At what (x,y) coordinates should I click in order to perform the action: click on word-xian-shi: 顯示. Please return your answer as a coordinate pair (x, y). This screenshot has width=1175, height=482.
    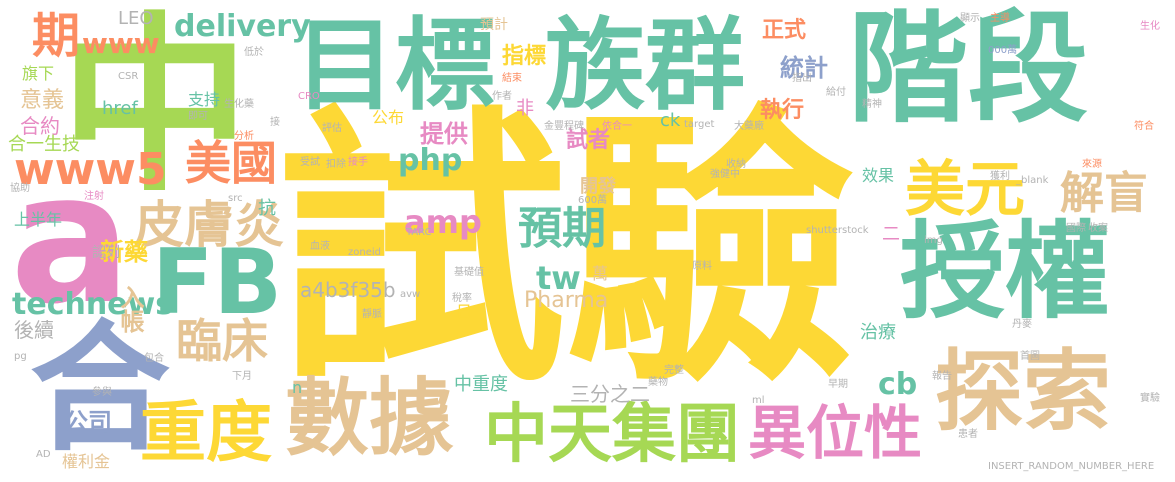
    Looking at the image, I should click on (970, 18).